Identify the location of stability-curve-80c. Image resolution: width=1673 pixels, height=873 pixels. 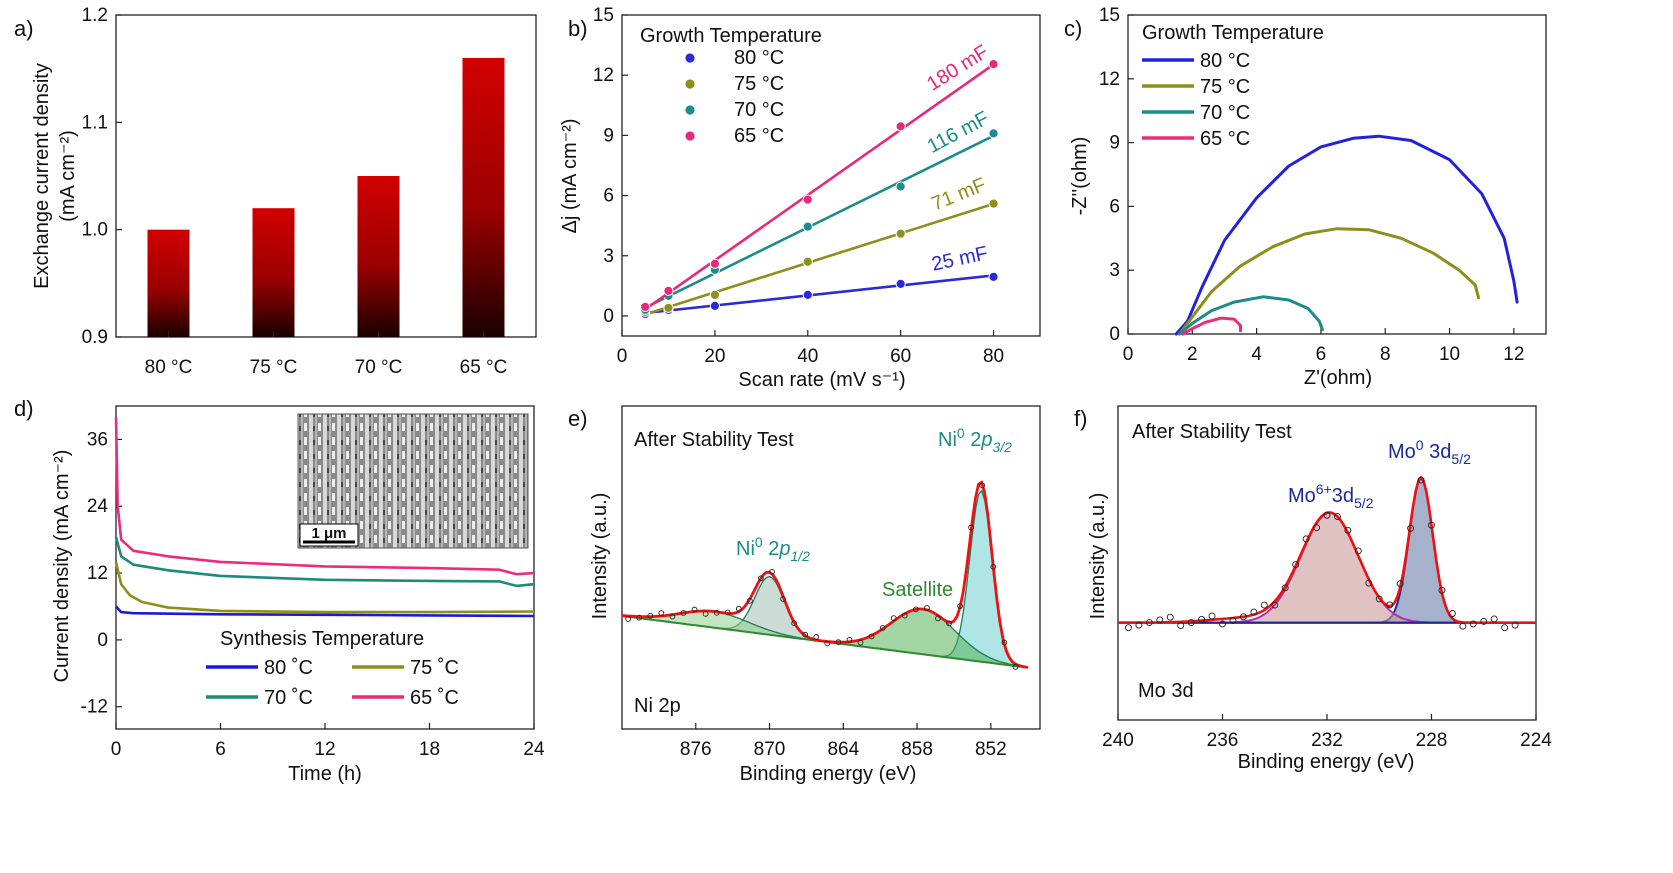
(325, 611).